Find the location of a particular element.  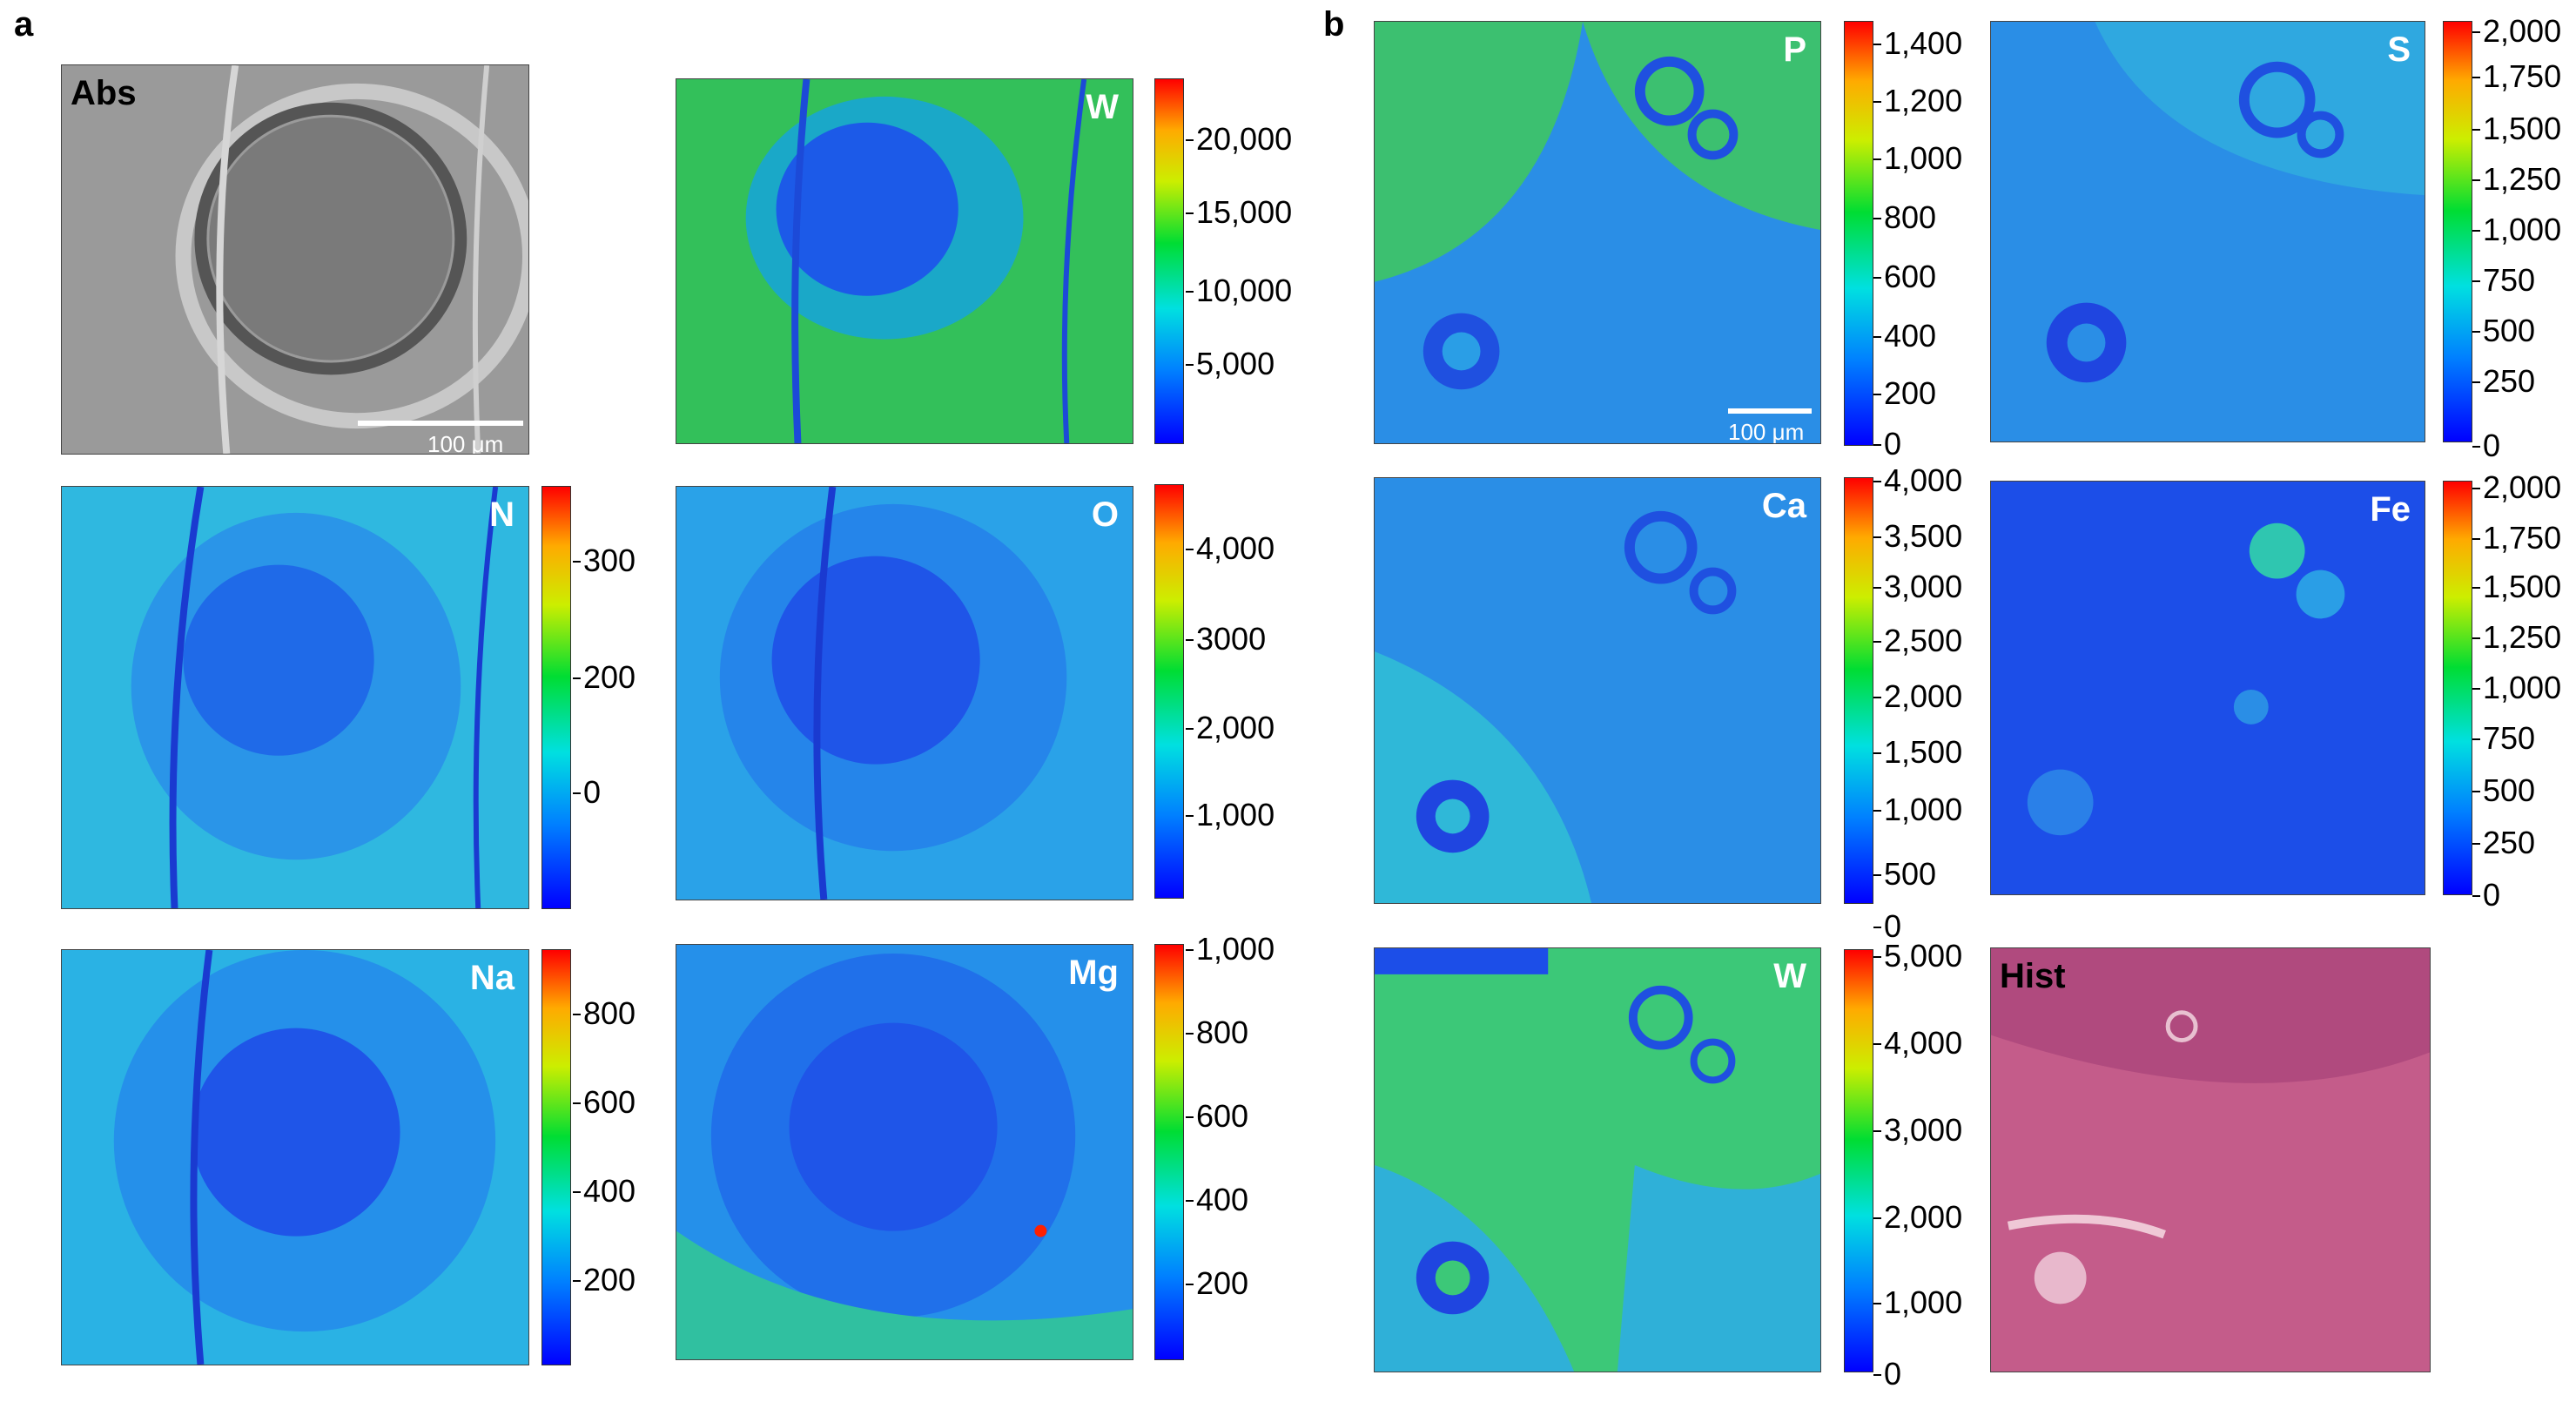

map-b-s: S is located at coordinates (2207, 231).